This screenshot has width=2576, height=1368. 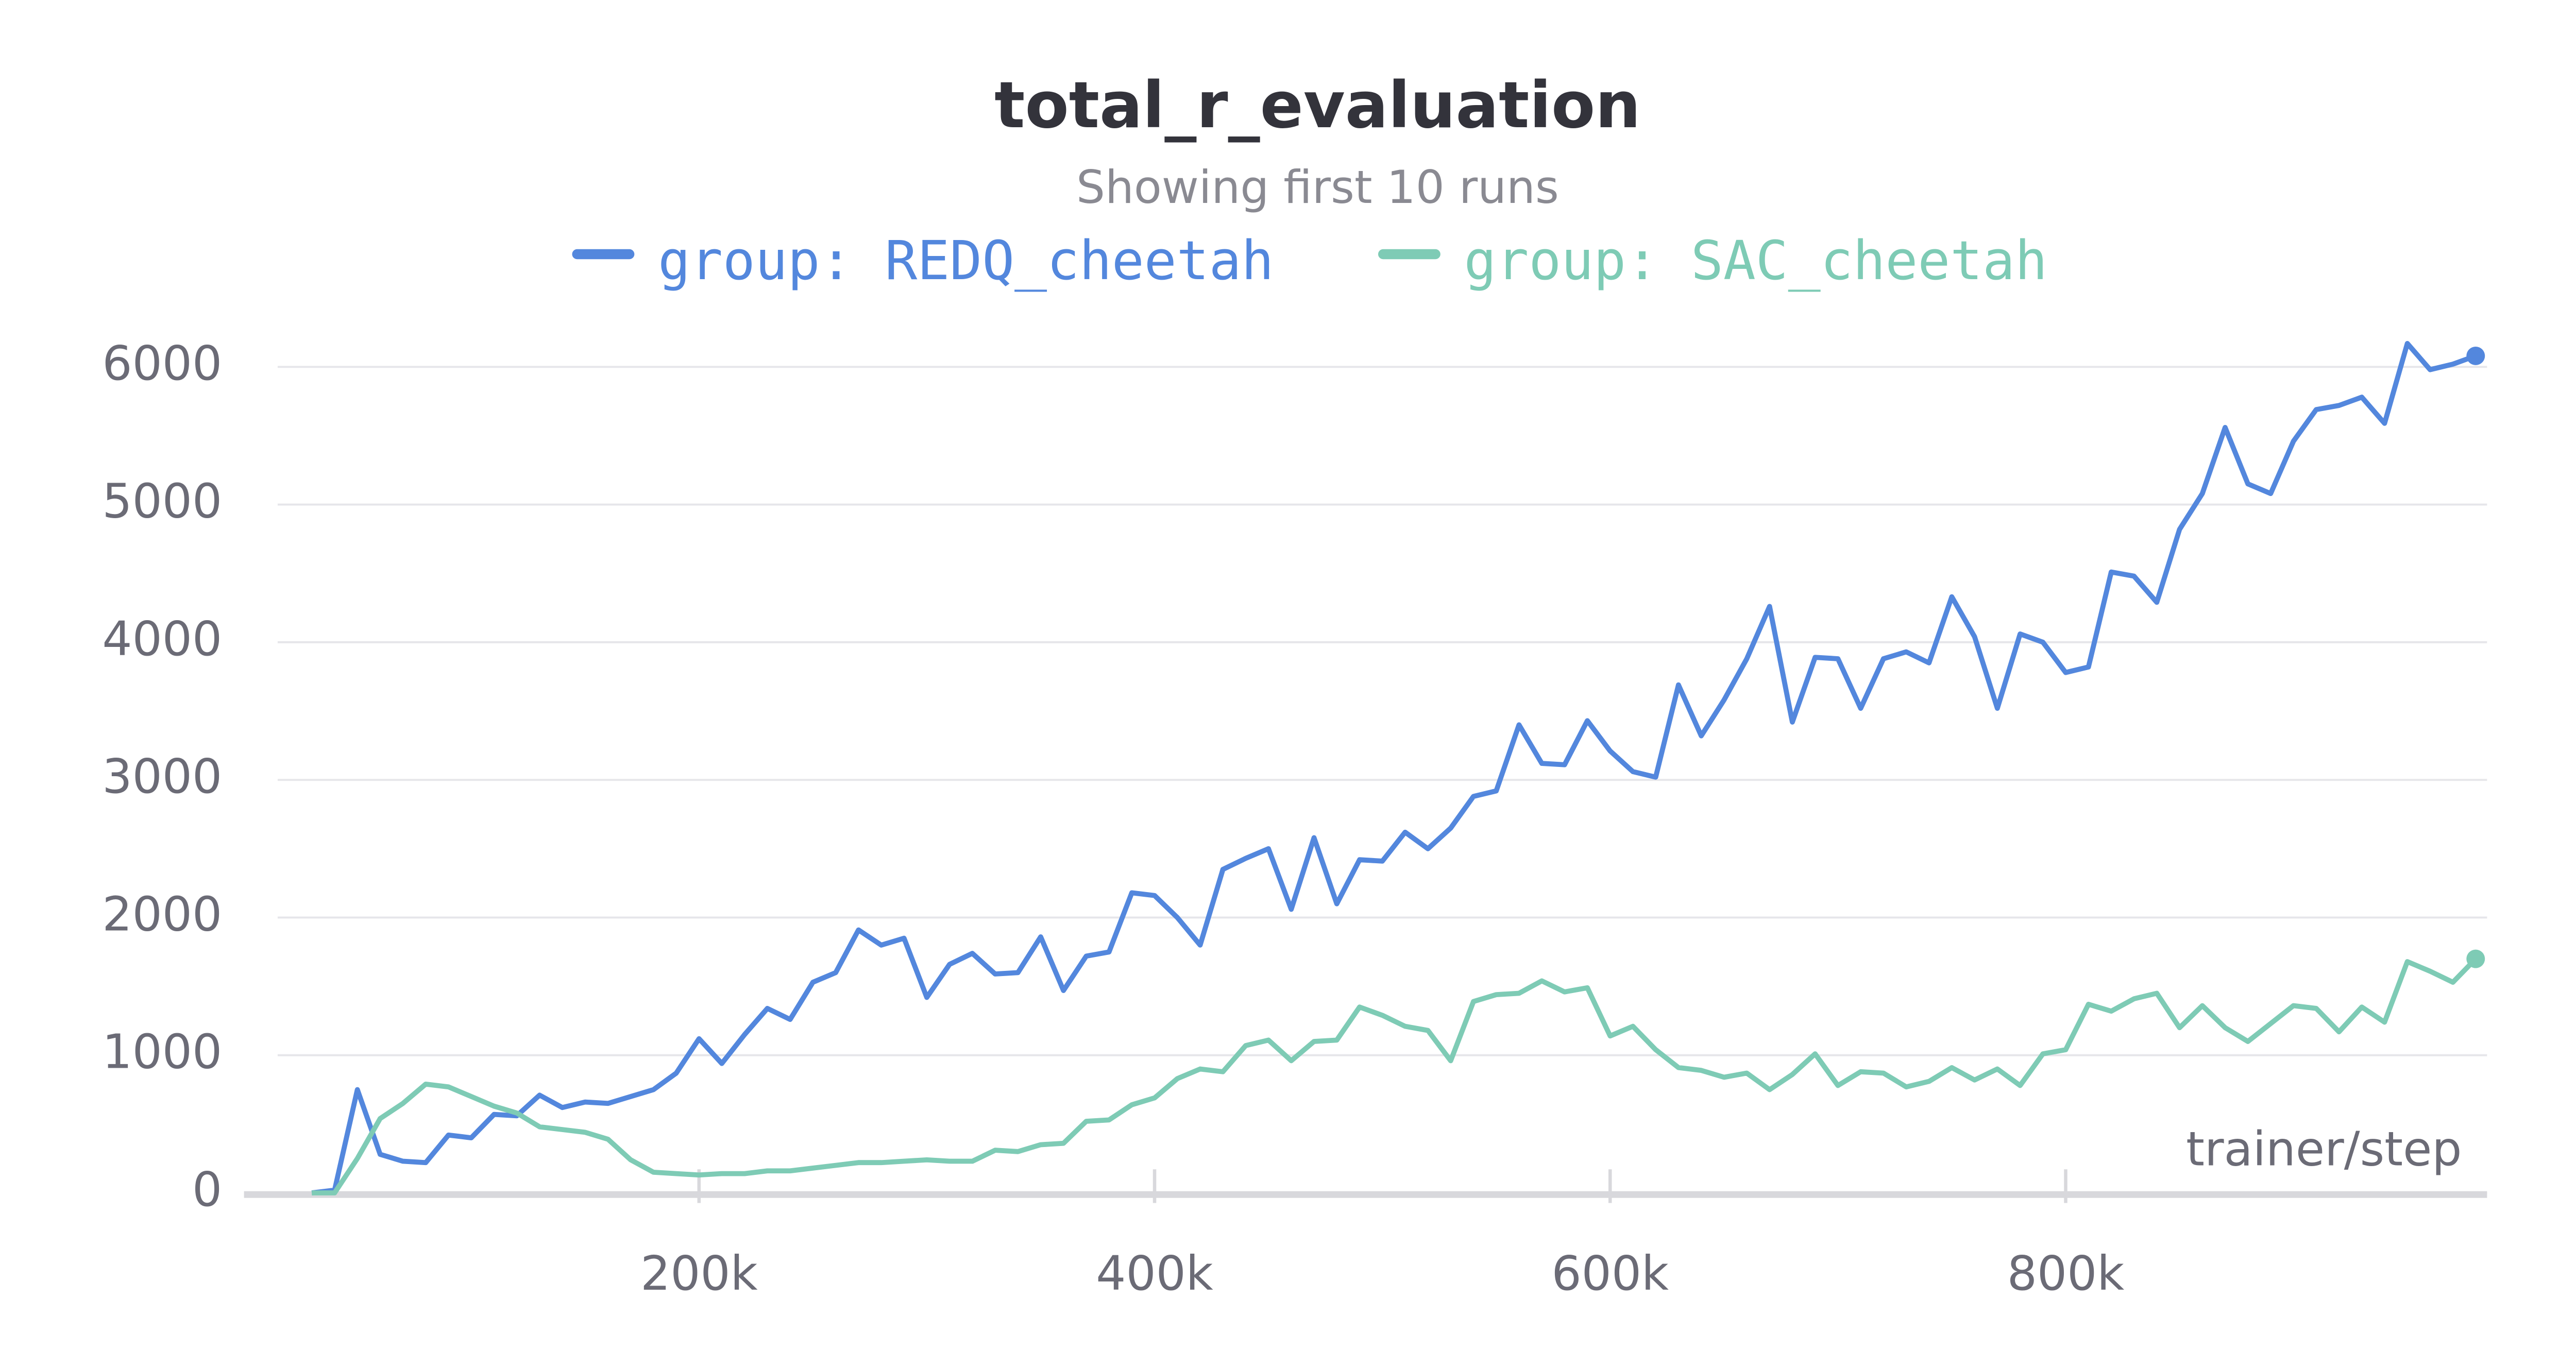 I want to click on legend-label: group: SAC_cheetah, so click(x=1755, y=260).